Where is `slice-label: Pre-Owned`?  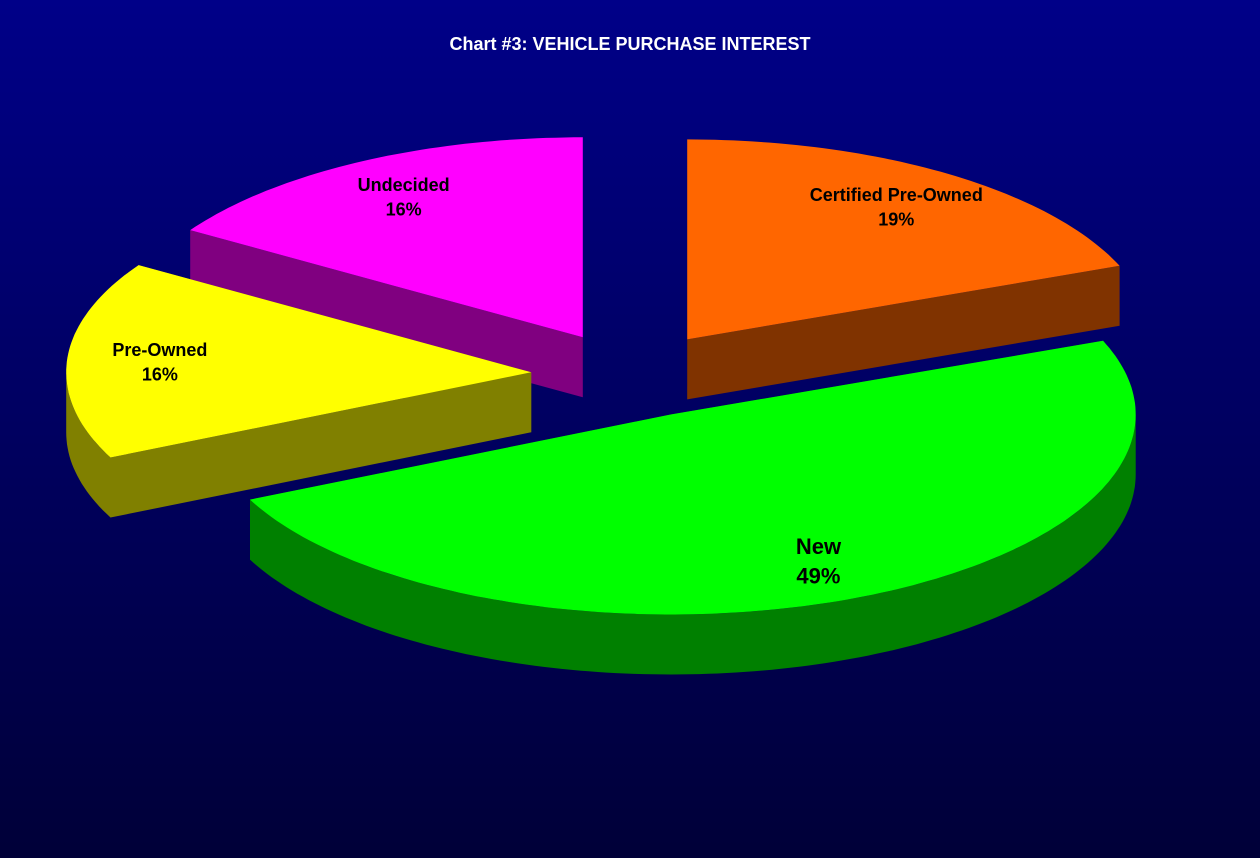 slice-label: Pre-Owned is located at coordinates (159, 350).